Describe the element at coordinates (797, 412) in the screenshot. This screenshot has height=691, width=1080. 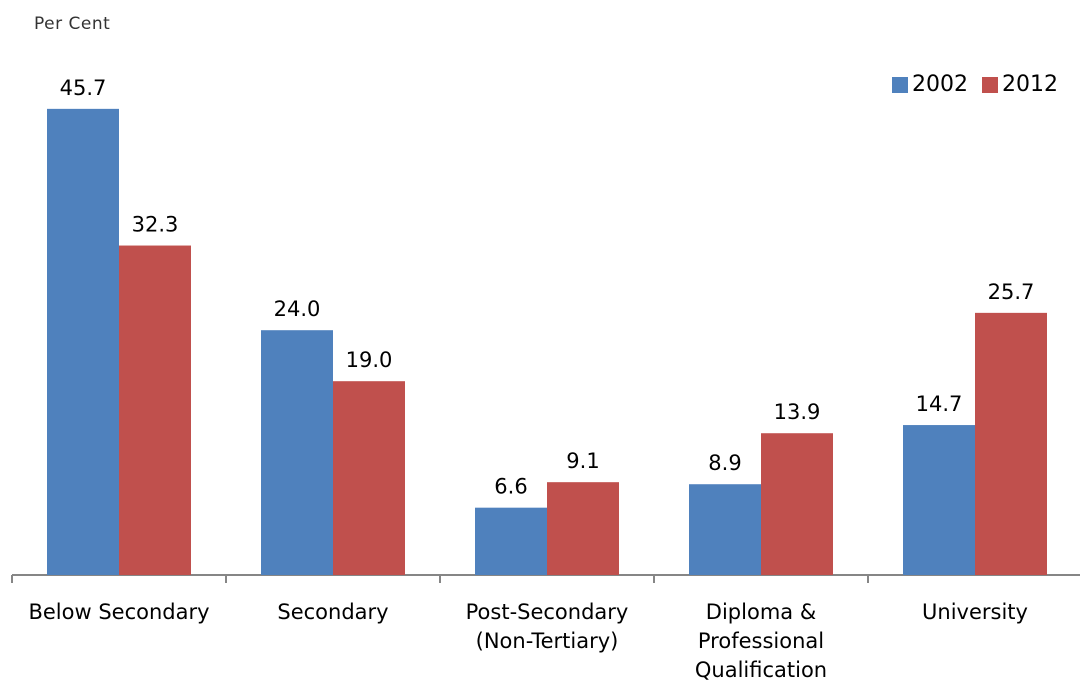
I see `data-label-2012-3: 13.9` at that location.